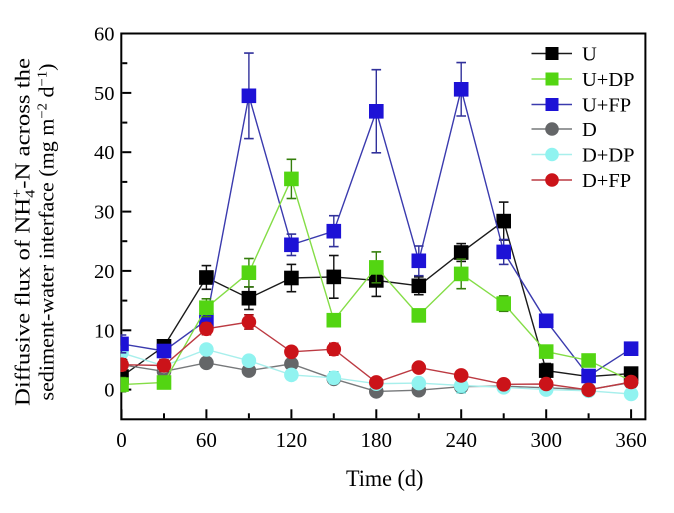 This screenshot has width=674, height=513. What do you see at coordinates (104, 94) in the screenshot?
I see `svg-text: 50` at bounding box center [104, 94].